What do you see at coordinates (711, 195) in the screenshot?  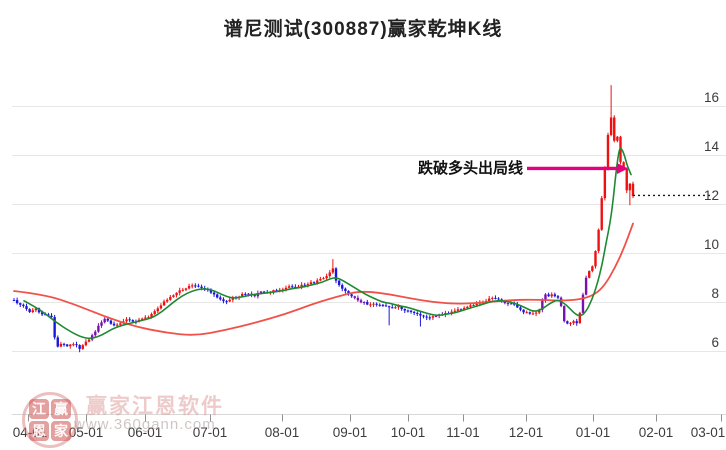 I see `y-axis-label: 12` at bounding box center [711, 195].